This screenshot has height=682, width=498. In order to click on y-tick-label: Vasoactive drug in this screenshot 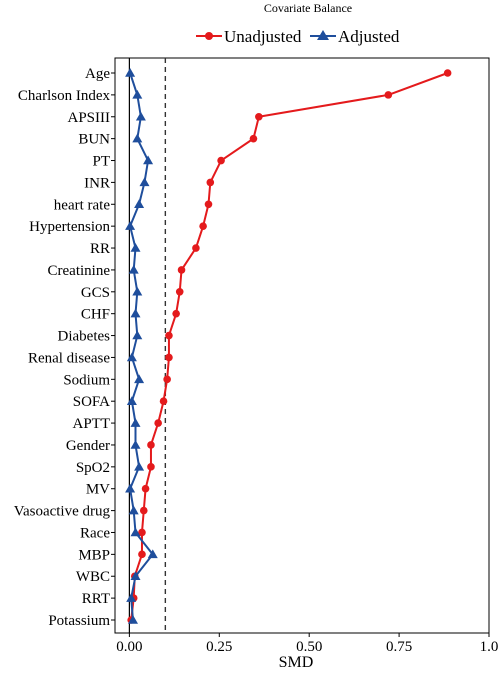, I will do `click(62, 512)`.